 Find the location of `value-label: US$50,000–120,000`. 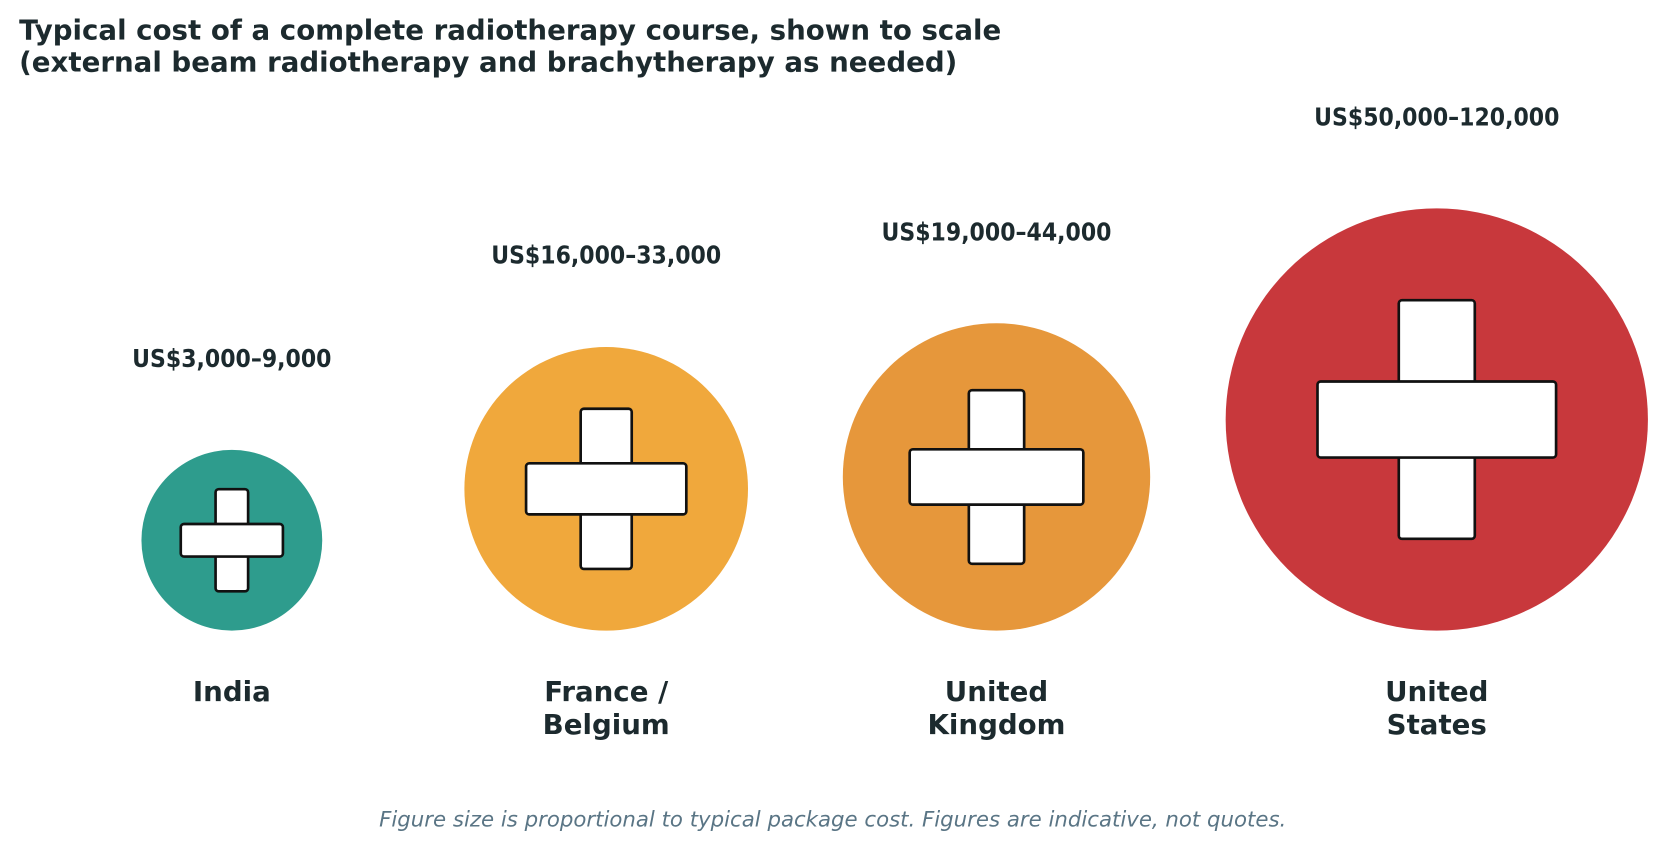

value-label: US$50,000–120,000 is located at coordinates (1437, 118).